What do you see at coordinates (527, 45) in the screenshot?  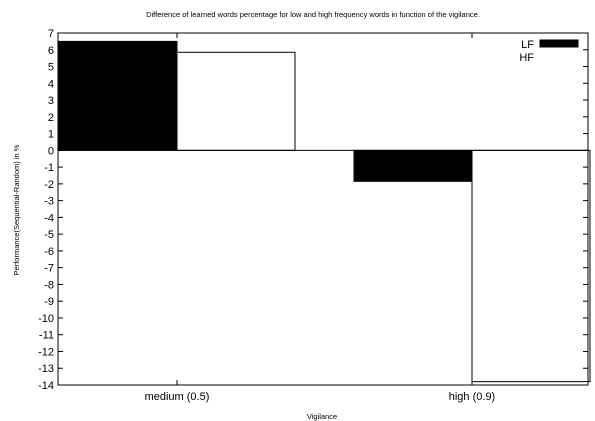 I see `legend-label-lf: LF` at bounding box center [527, 45].